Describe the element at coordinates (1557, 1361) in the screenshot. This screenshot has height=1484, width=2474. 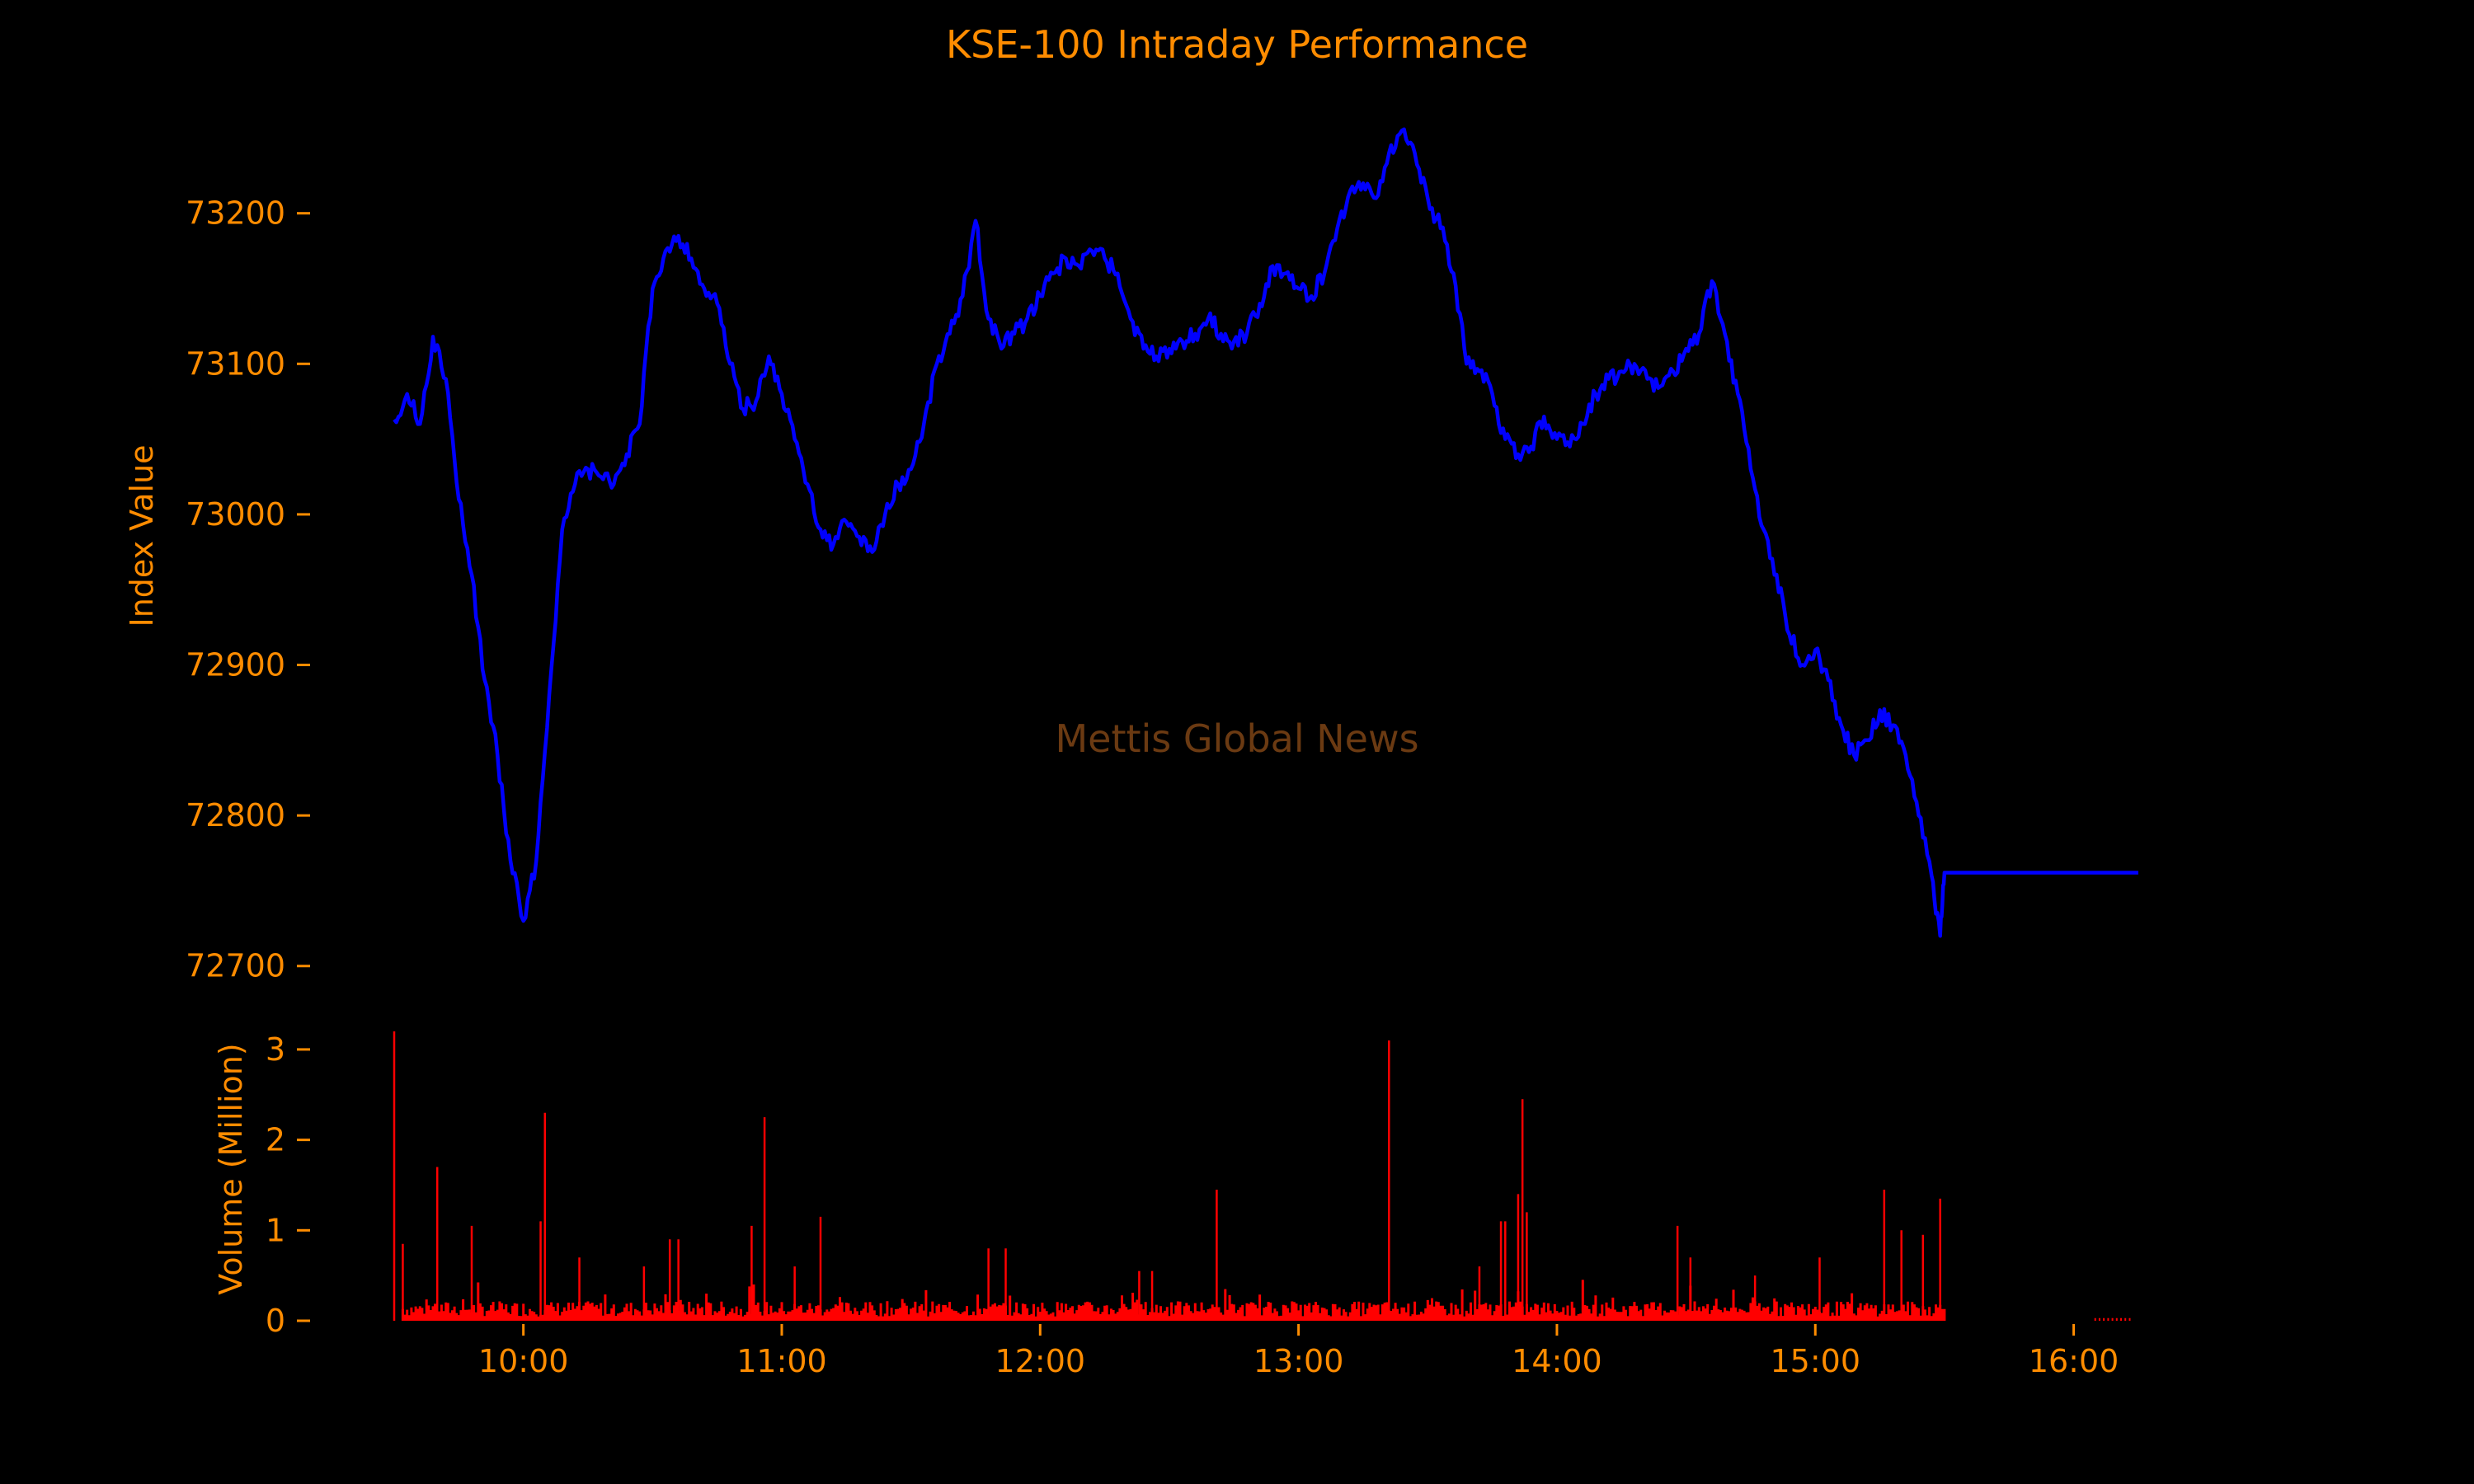
I see `x-tick-label: 14:00` at that location.